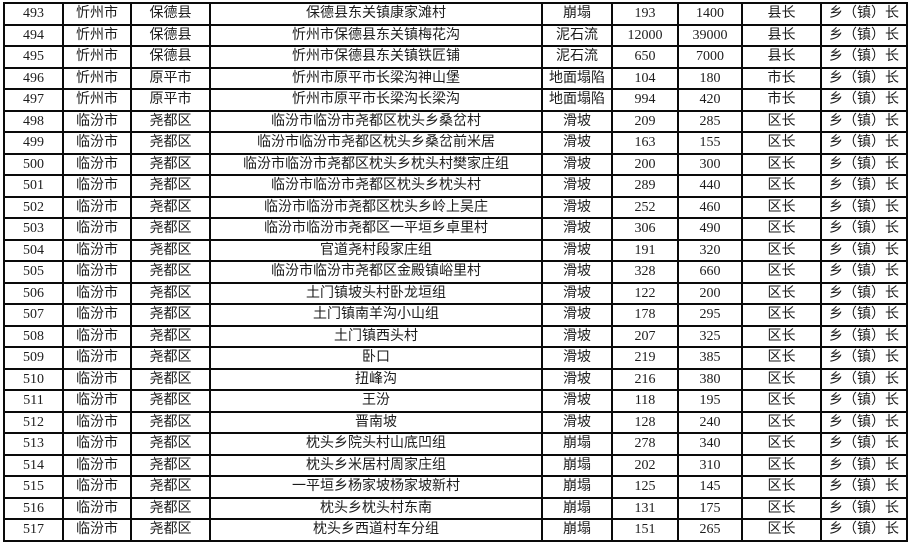 Image resolution: width=909 pixels, height=543 pixels. Describe the element at coordinates (376, 78) in the screenshot. I see `cell-location: 忻州市原平市长梁沟神山堡` at that location.